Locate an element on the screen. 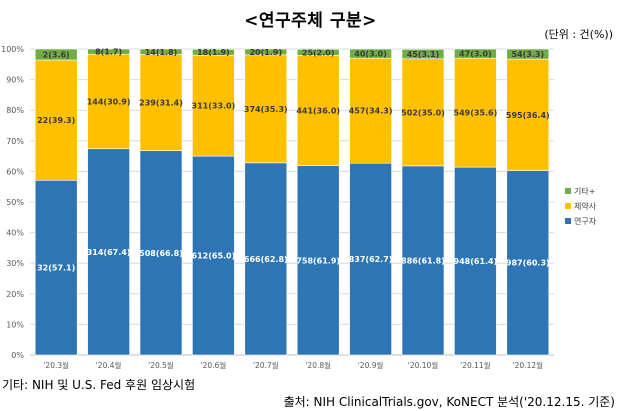 The height and width of the screenshot is (411, 621). y-tick-label: 70% is located at coordinates (15, 141).